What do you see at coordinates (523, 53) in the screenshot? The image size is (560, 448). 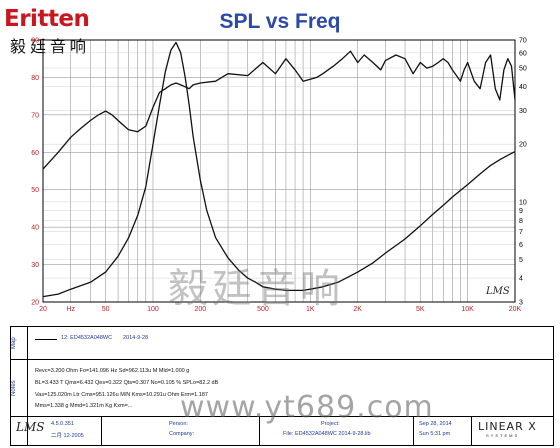 I see `right-y-tick-label: 60` at bounding box center [523, 53].